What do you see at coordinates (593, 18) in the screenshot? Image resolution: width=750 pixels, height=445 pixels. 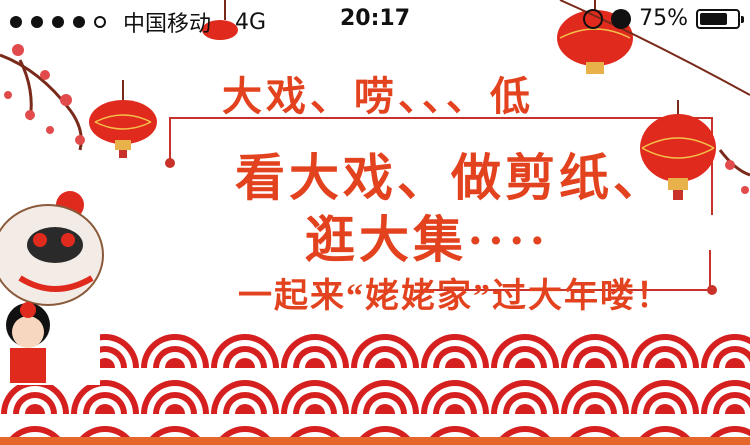 I see `rotation-lock-icon` at bounding box center [593, 18].